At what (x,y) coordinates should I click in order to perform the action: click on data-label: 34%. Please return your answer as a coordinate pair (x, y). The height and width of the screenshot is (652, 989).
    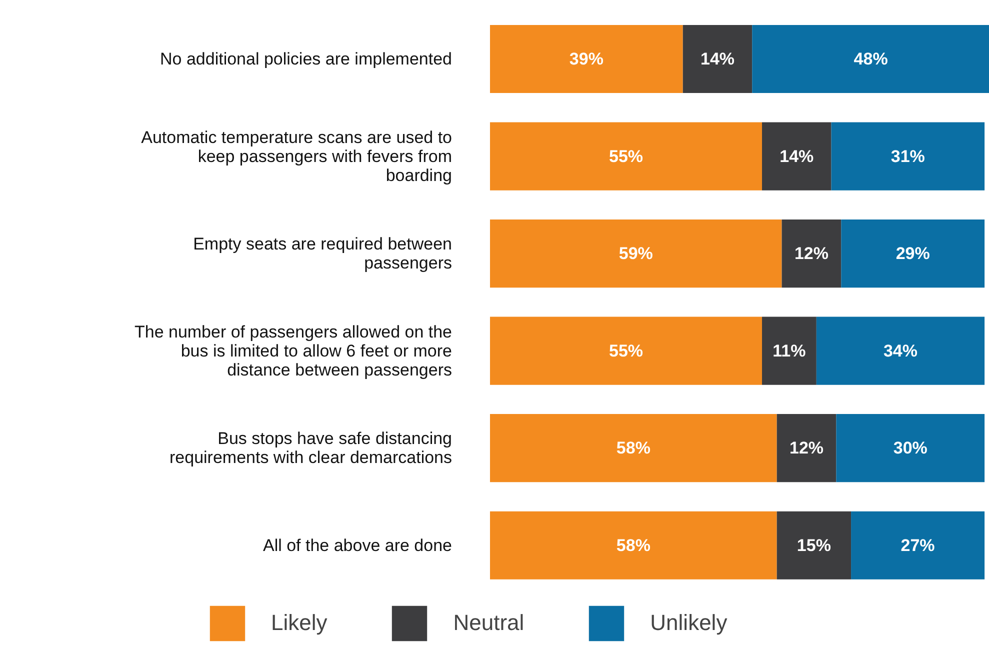
    Looking at the image, I should click on (900, 350).